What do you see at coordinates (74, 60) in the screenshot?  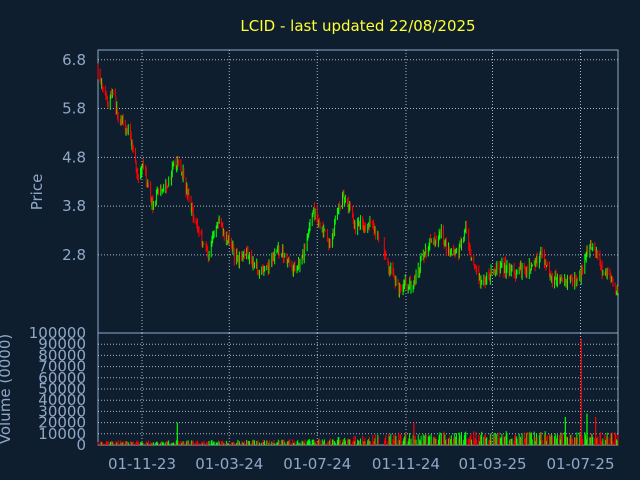 I see `price-y-tick-label: 6.8` at bounding box center [74, 60].